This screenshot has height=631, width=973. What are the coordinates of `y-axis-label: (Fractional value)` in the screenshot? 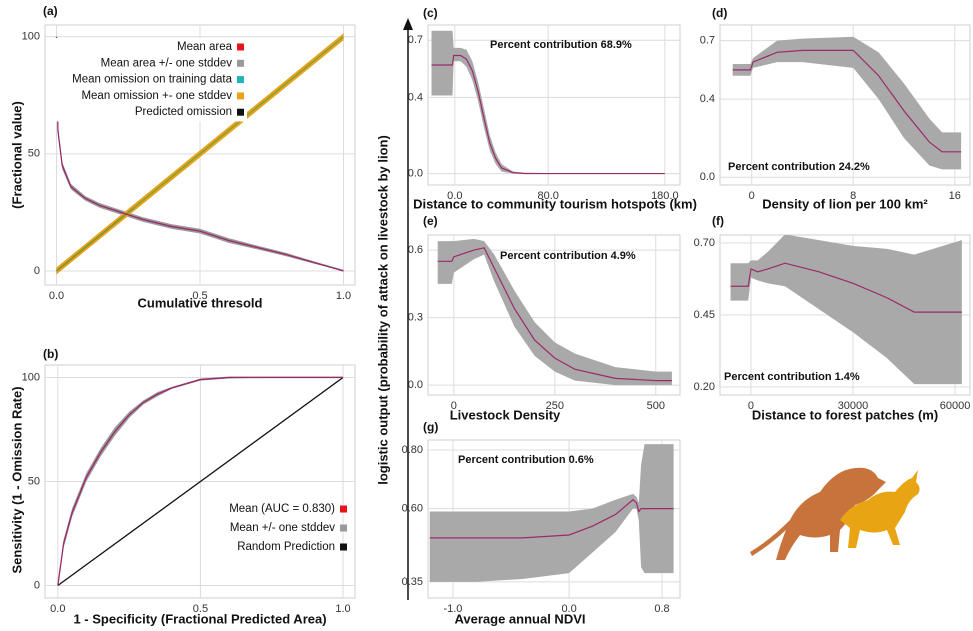 It's located at (16, 155).